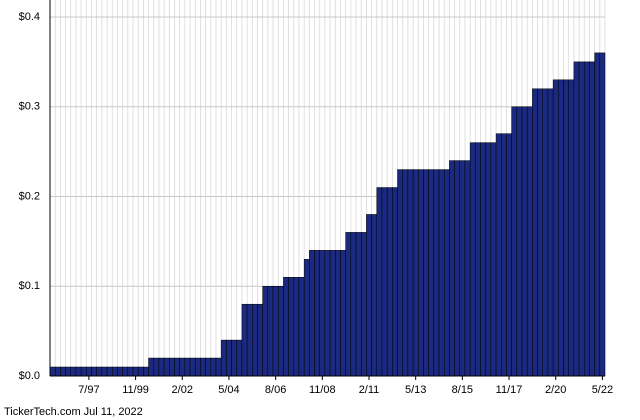 This screenshot has width=640, height=420. Describe the element at coordinates (602, 390) in the screenshot. I see `x-tick-label: 5/22` at that location.